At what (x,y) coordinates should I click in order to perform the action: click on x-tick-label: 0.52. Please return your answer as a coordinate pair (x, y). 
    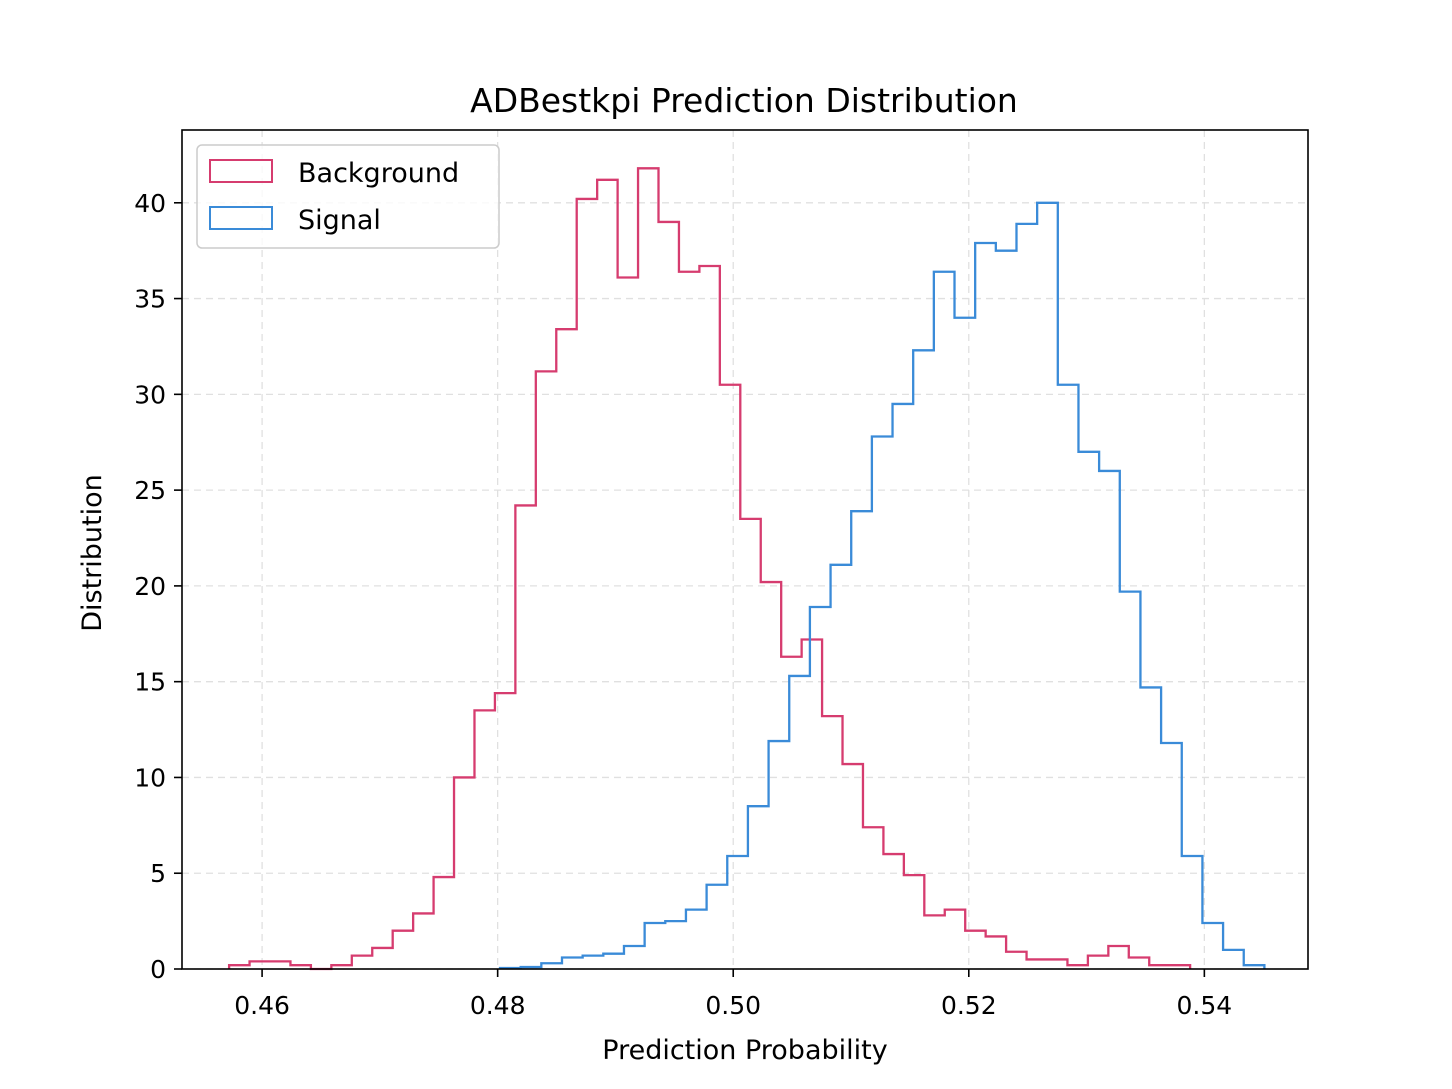
    Looking at the image, I should click on (969, 1005).